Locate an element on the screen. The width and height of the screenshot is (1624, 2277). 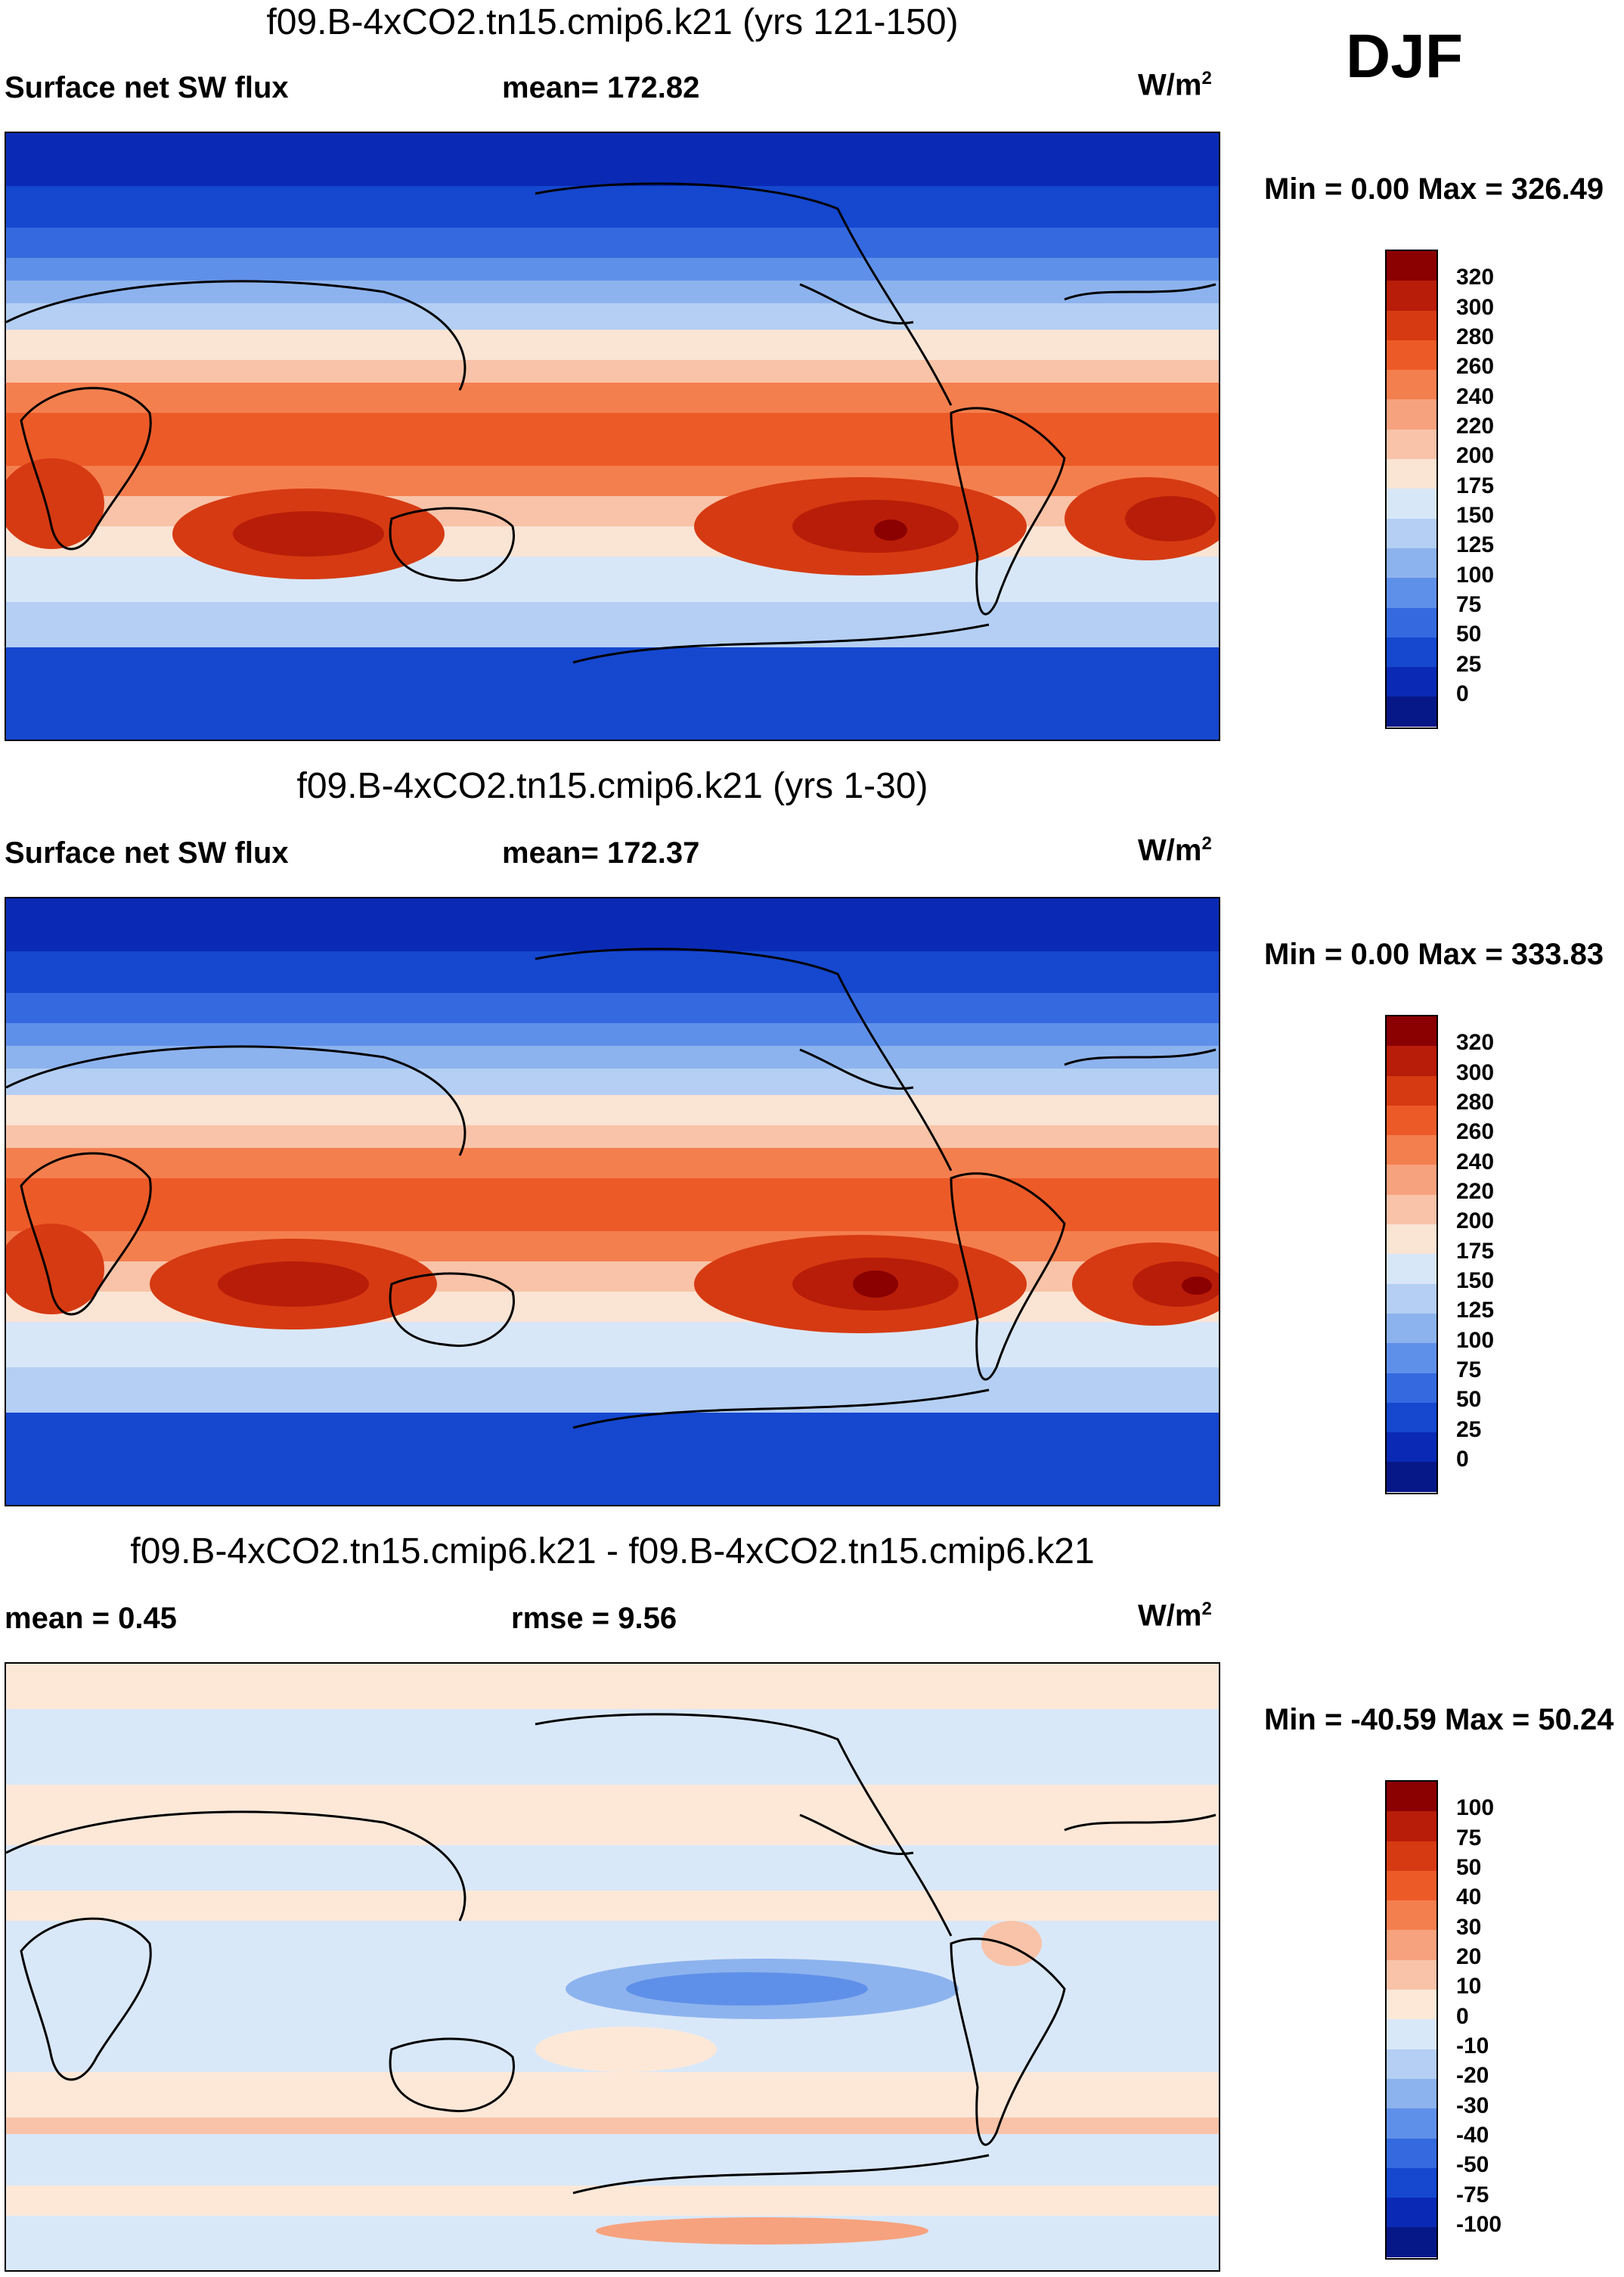
panel1-title: f09.B-4xCO2.tn15.cmip6.k21 (yrs 121-150) is located at coordinates (612, 22).